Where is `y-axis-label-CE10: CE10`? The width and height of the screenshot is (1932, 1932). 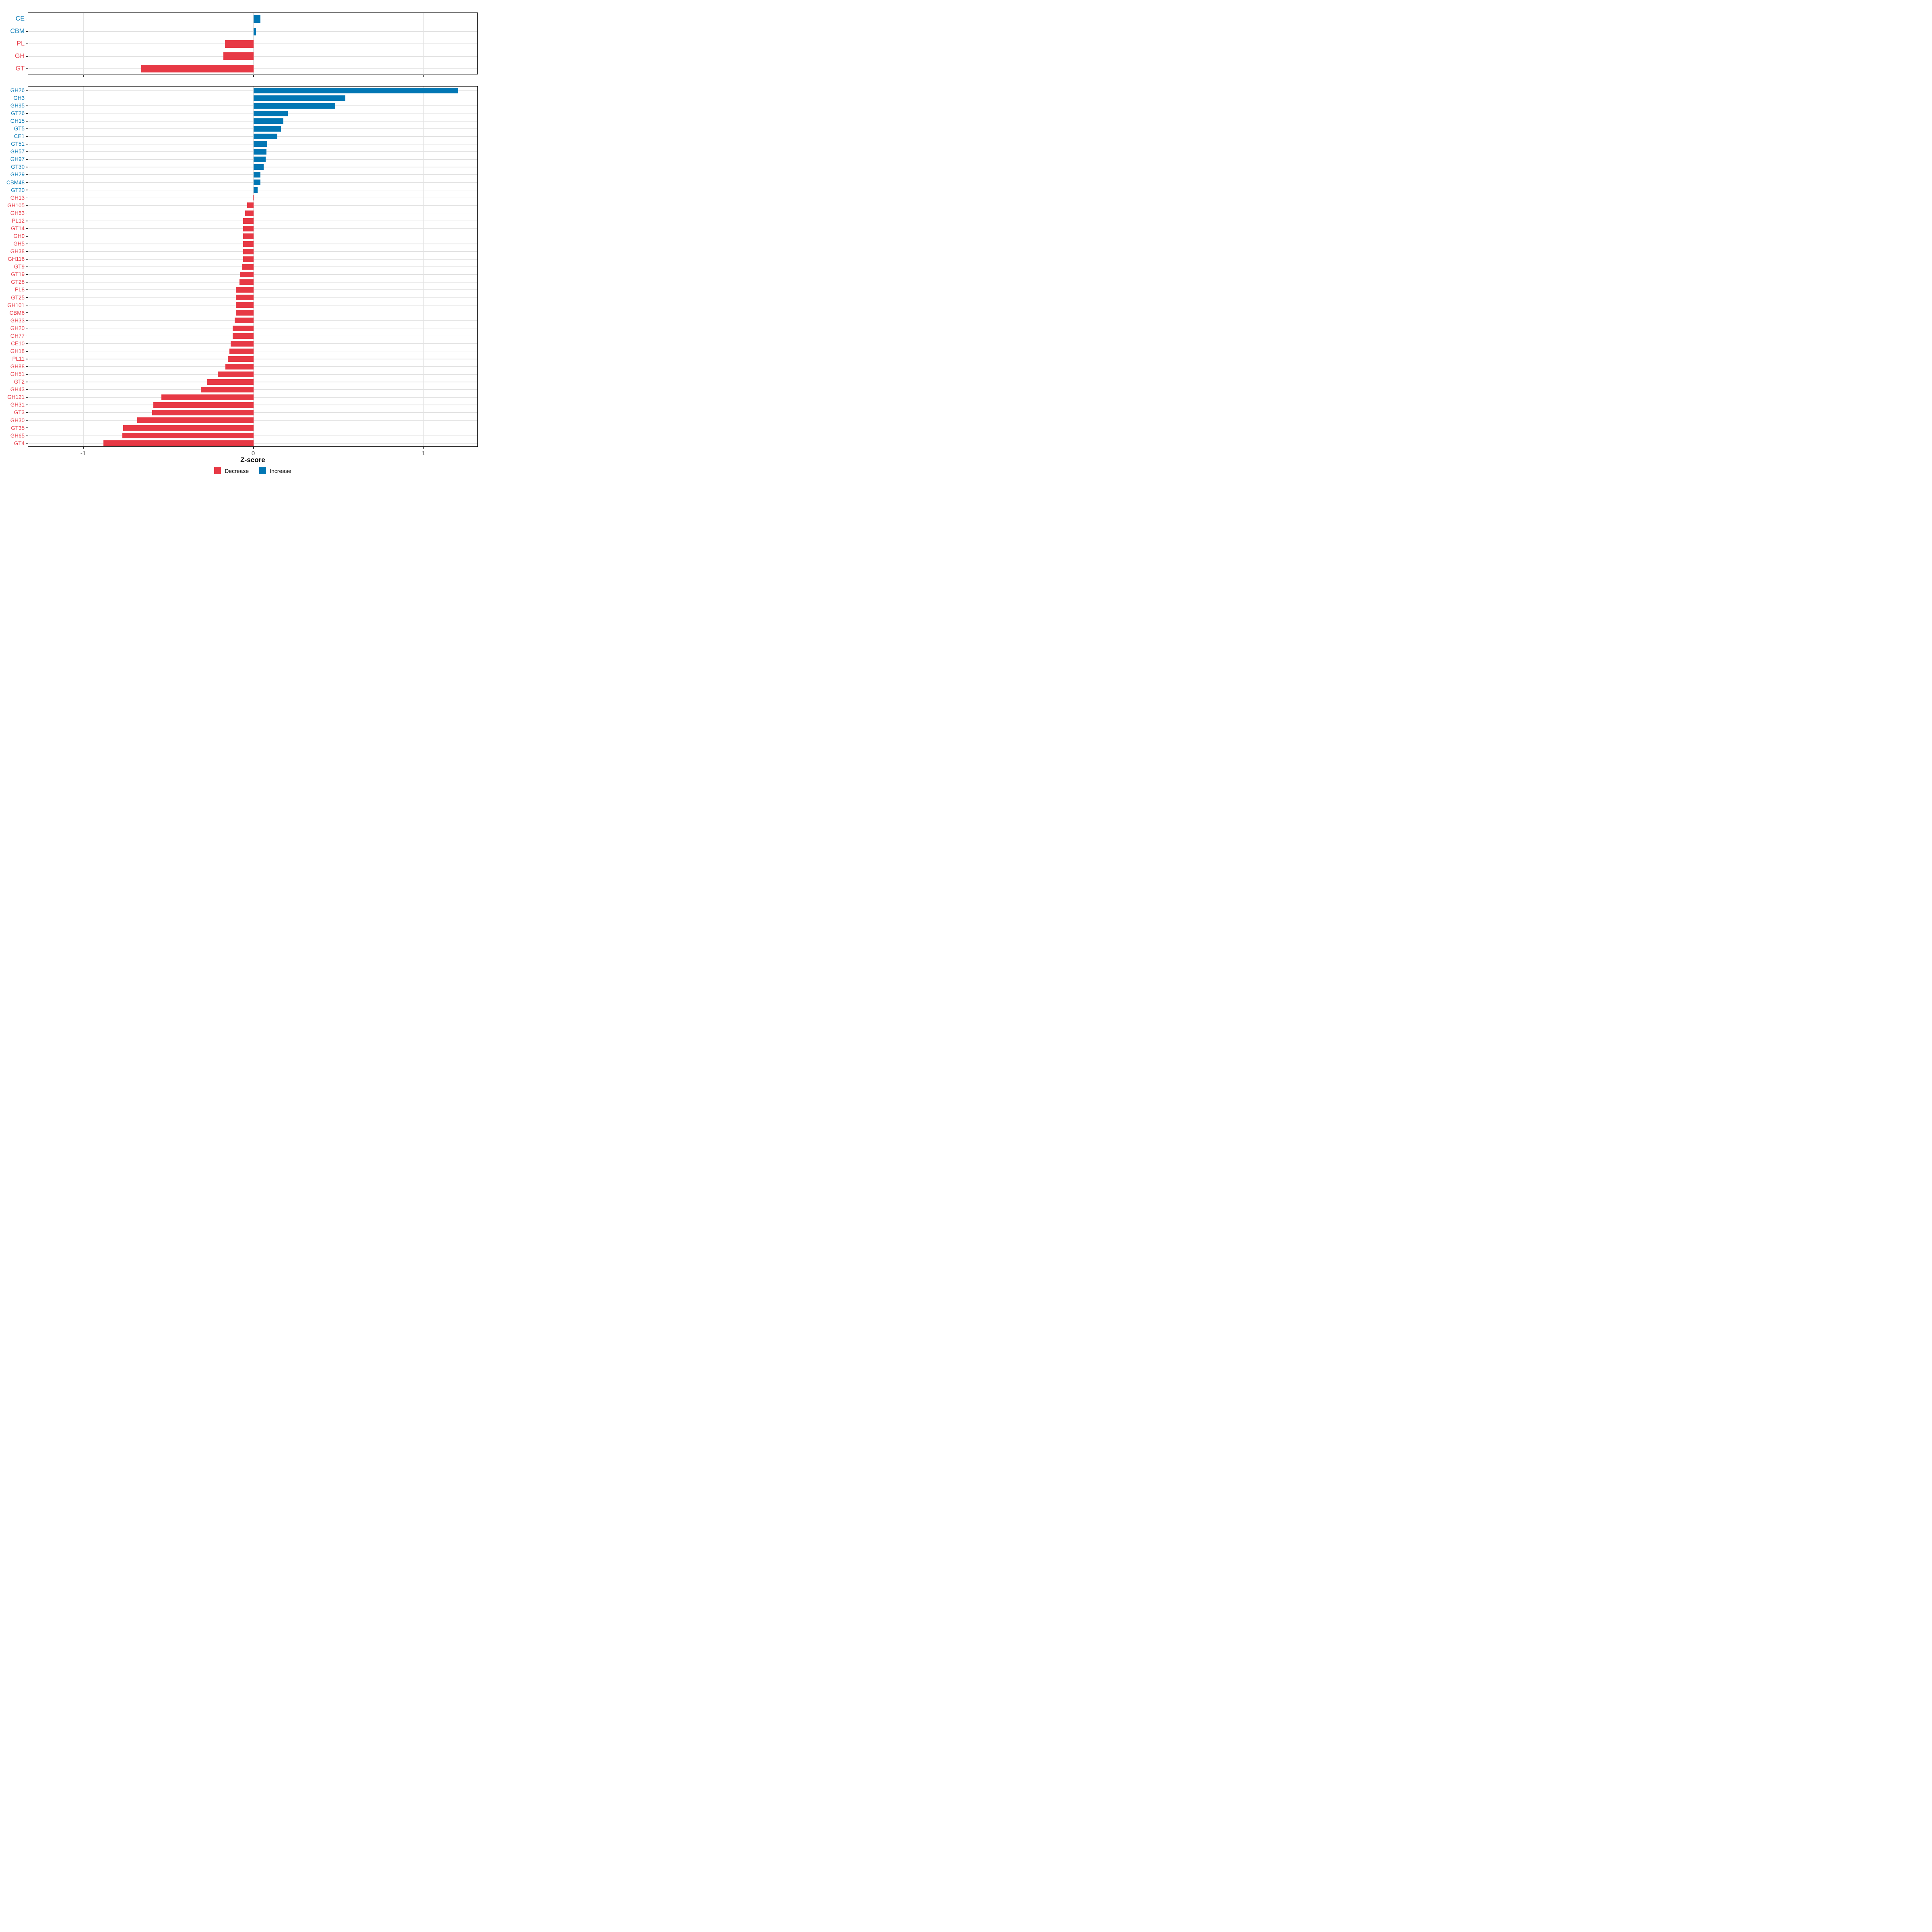
y-axis-label-CE10: CE10 is located at coordinates (18, 343).